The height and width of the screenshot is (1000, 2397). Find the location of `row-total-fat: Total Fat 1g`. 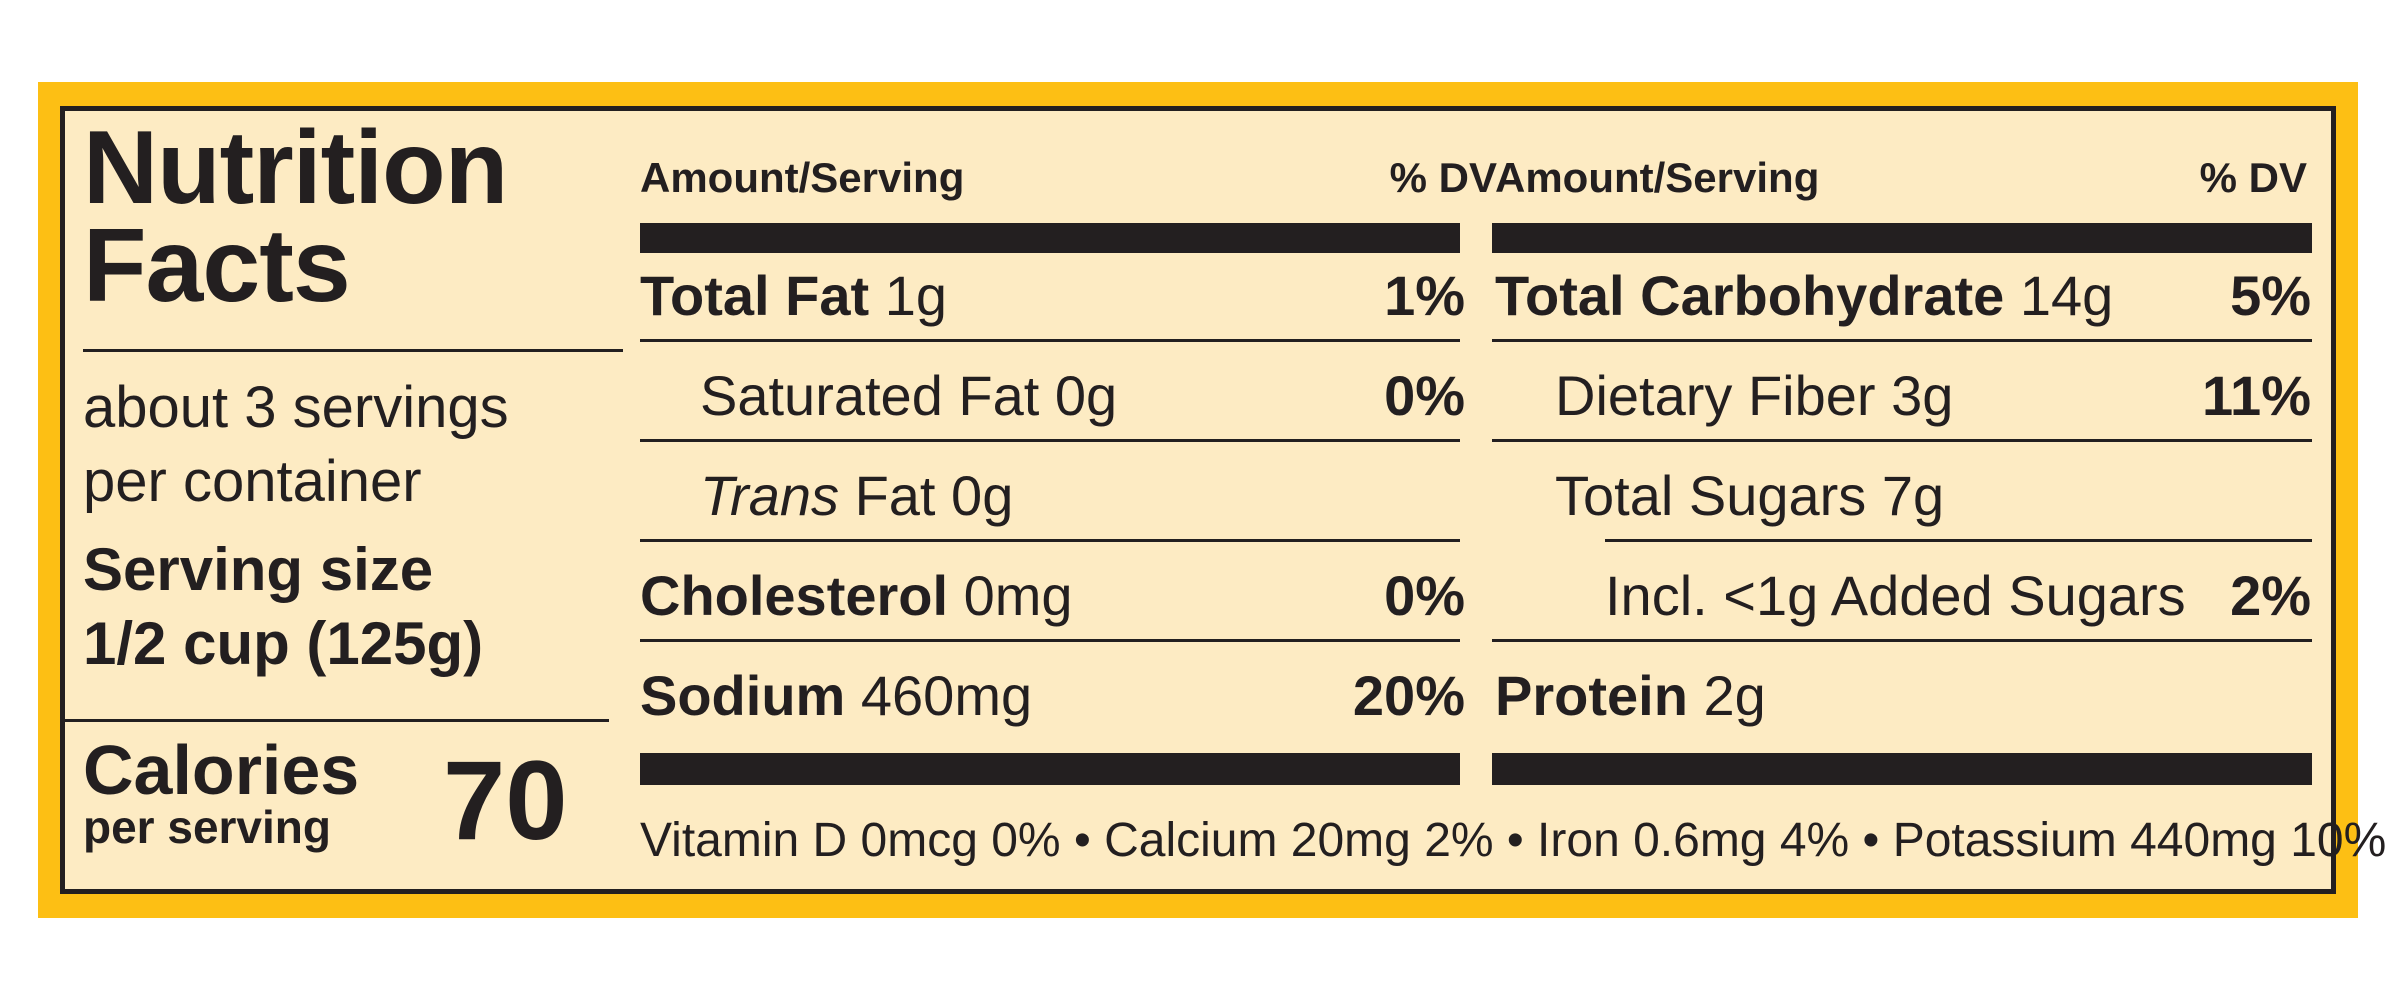

row-total-fat: Total Fat 1g is located at coordinates (793, 296).